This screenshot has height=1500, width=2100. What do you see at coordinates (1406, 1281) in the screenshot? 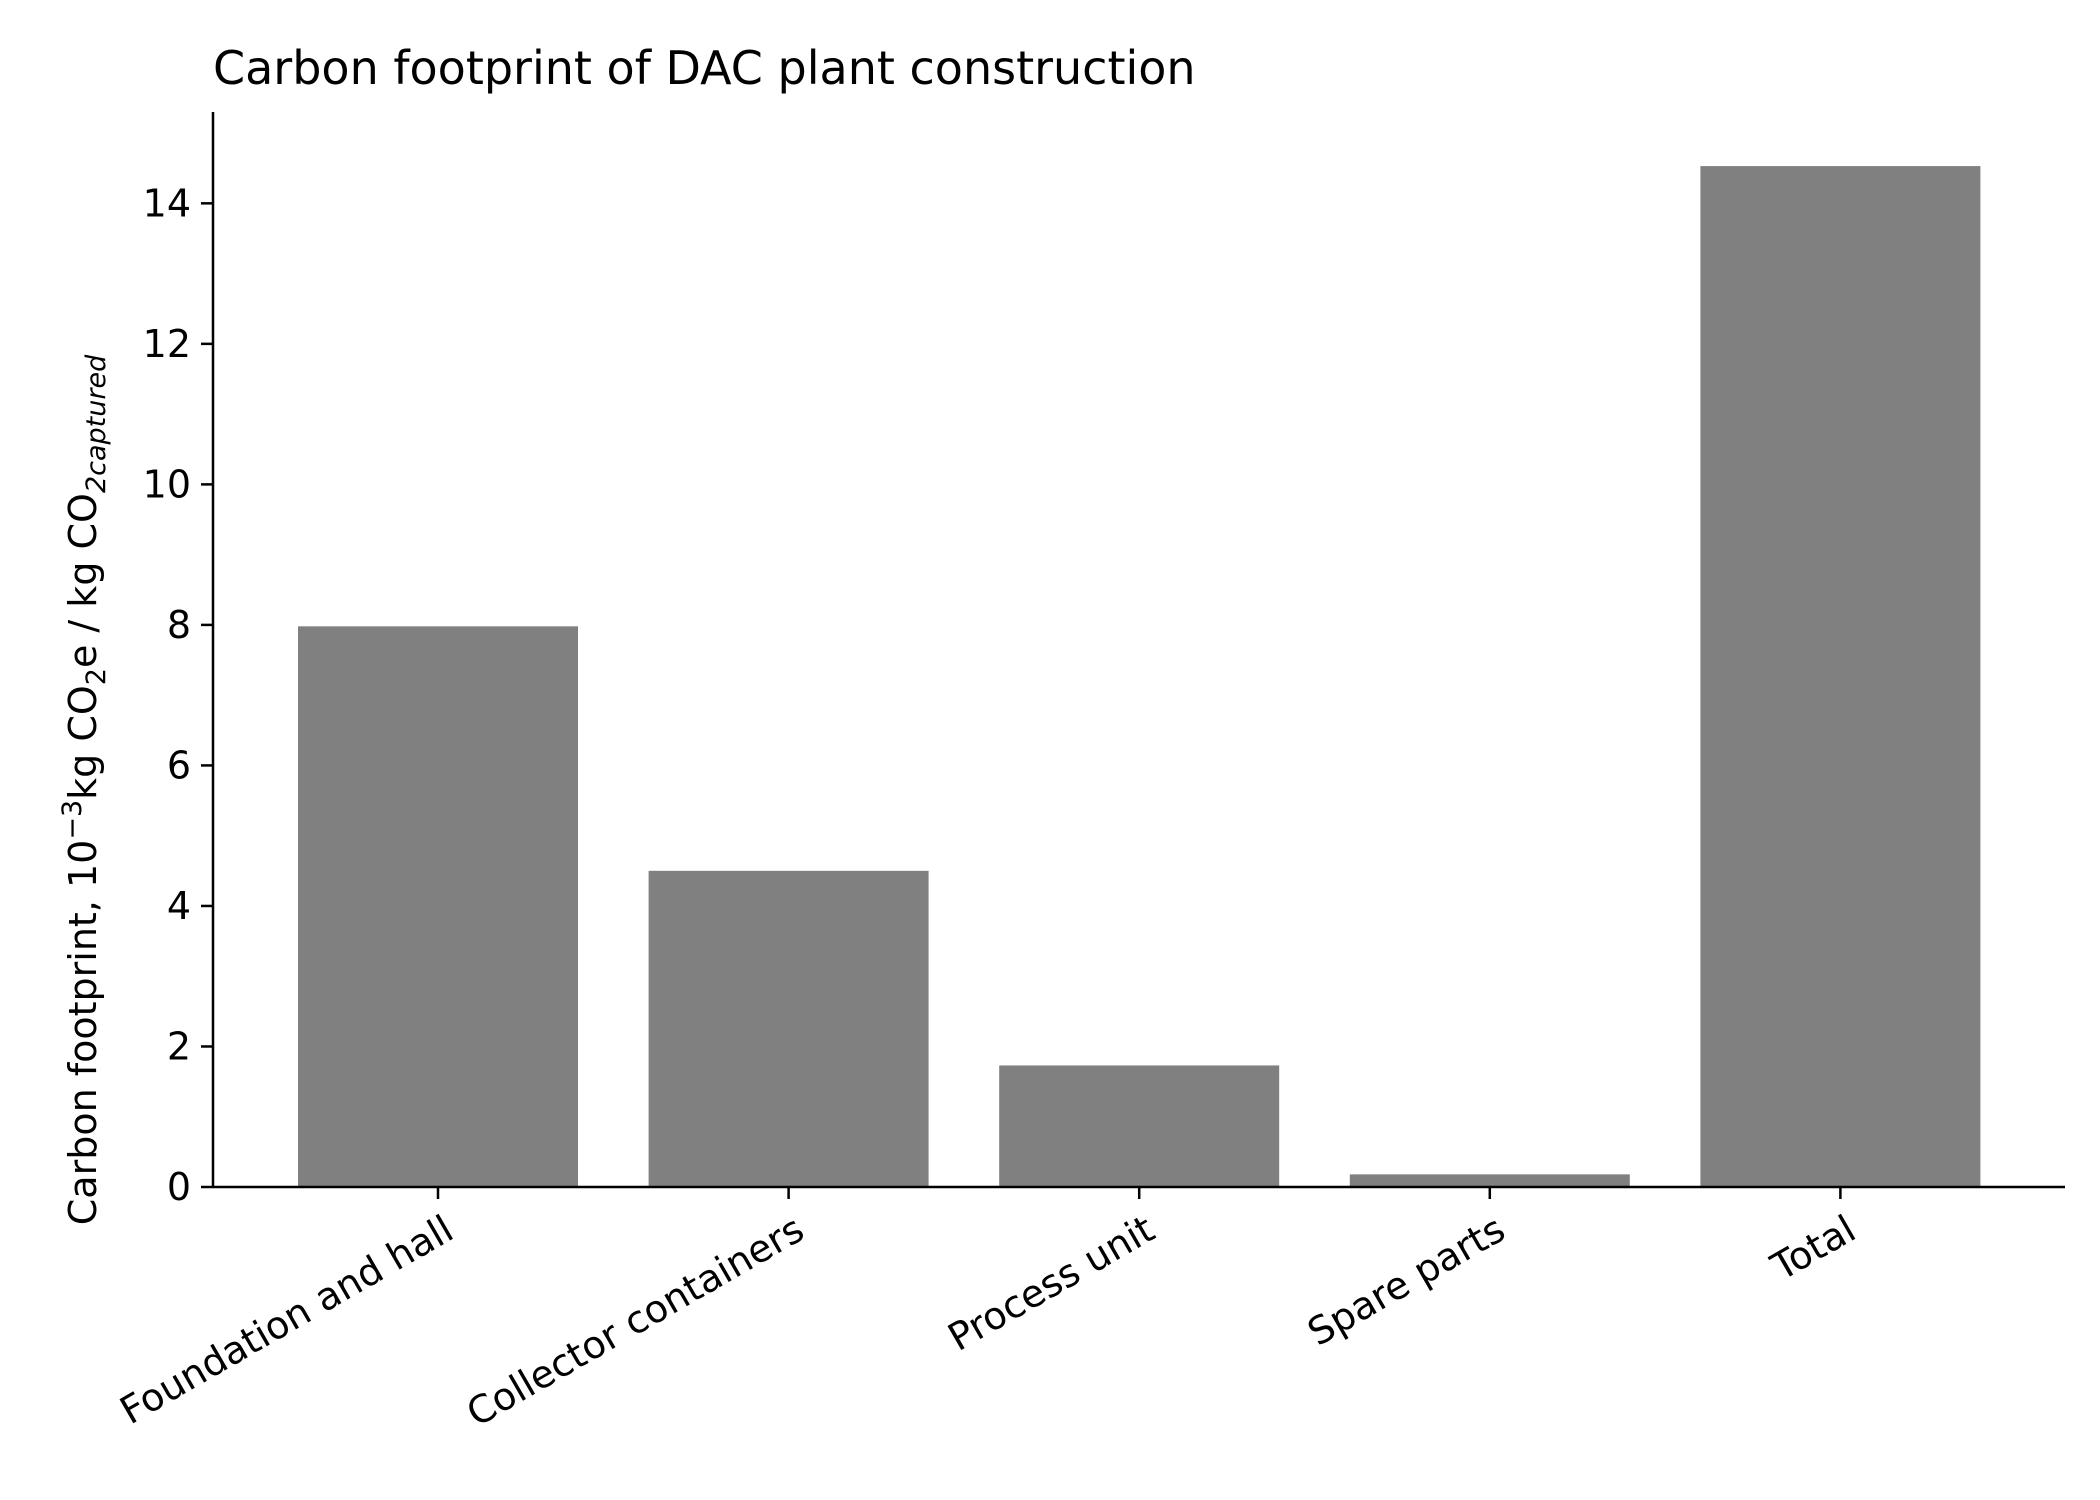
I see `x-tick-label: Spare parts` at bounding box center [1406, 1281].